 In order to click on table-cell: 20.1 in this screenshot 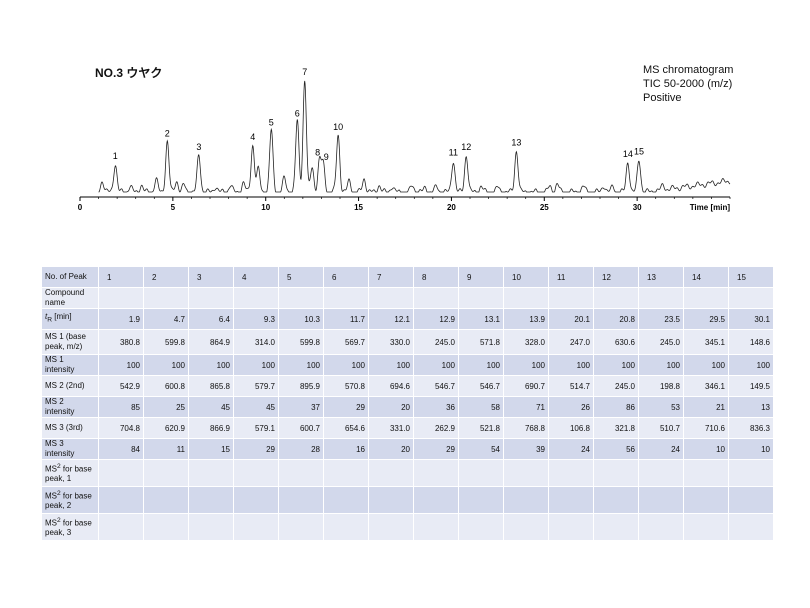, I will do `click(571, 319)`.